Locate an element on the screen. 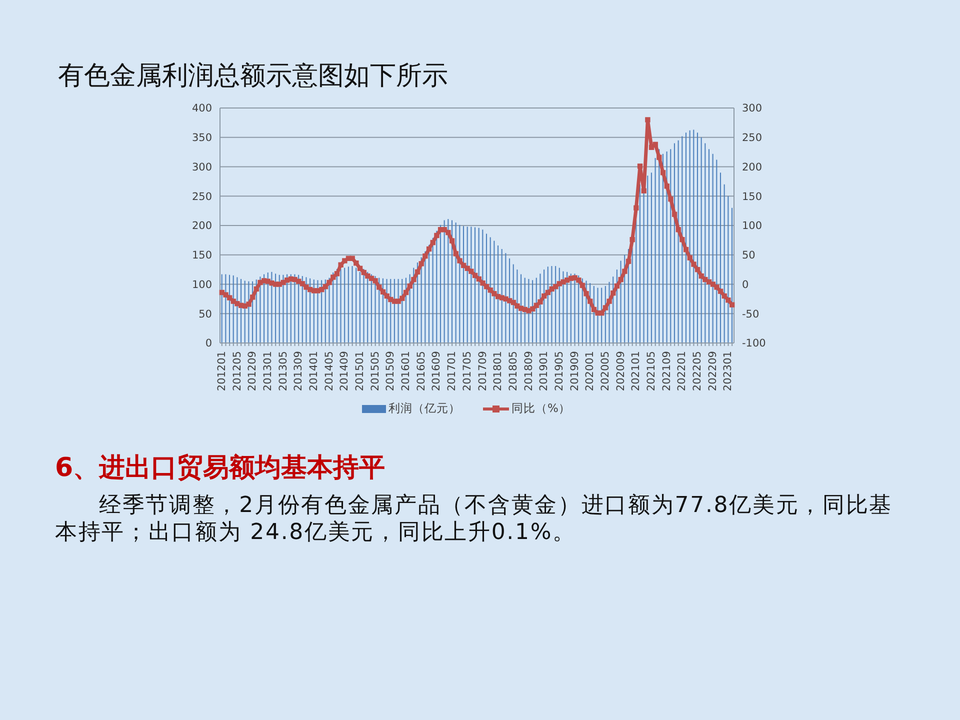 The width and height of the screenshot is (960, 720). x-tick-label: 201501 is located at coordinates (360, 371).